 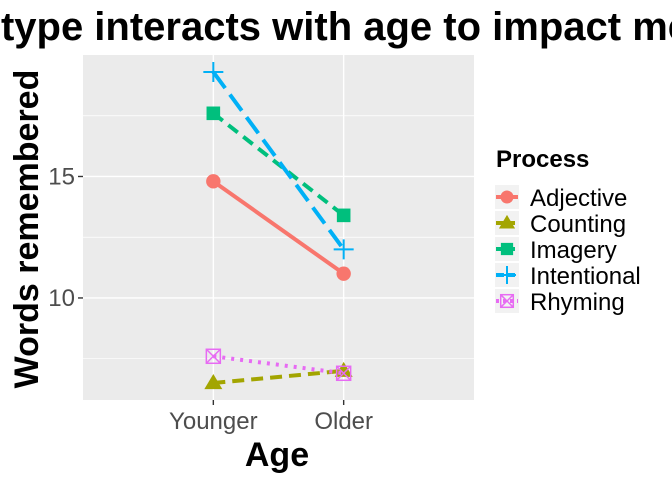 What do you see at coordinates (577, 302) in the screenshot?
I see `legend-label-rhyming: Rhyming` at bounding box center [577, 302].